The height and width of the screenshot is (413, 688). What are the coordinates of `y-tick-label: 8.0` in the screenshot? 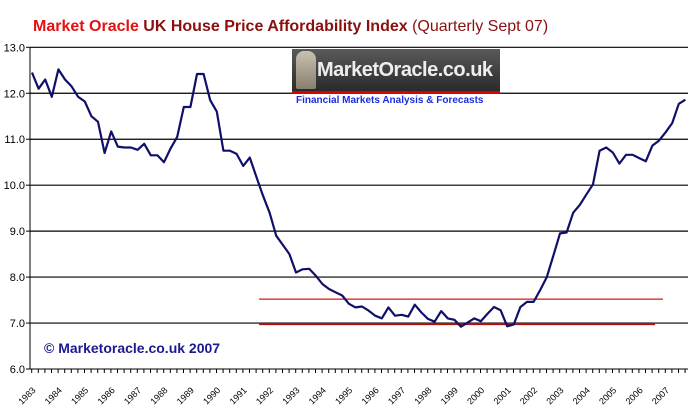 It's located at (17, 278).